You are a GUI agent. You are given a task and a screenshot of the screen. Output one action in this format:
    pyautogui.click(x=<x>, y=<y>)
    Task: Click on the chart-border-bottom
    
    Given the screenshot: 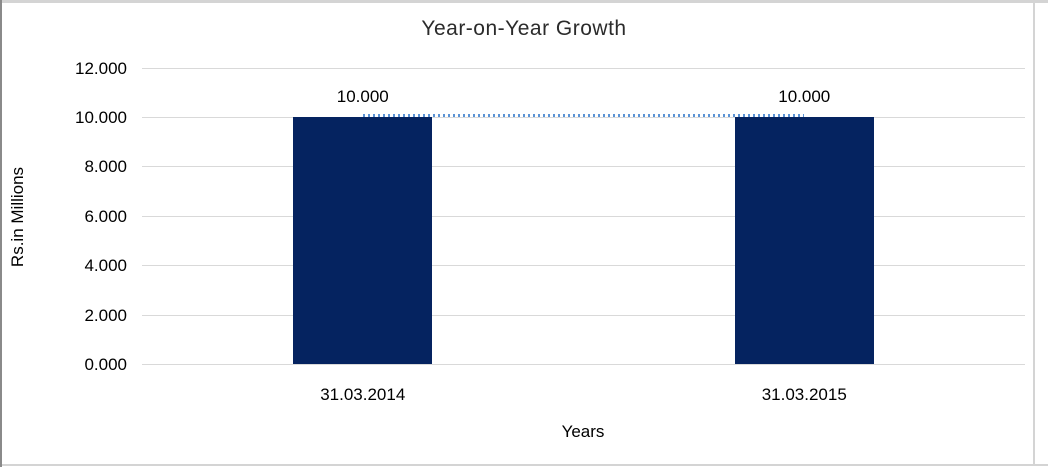 What is the action you would take?
    pyautogui.click(x=524, y=465)
    